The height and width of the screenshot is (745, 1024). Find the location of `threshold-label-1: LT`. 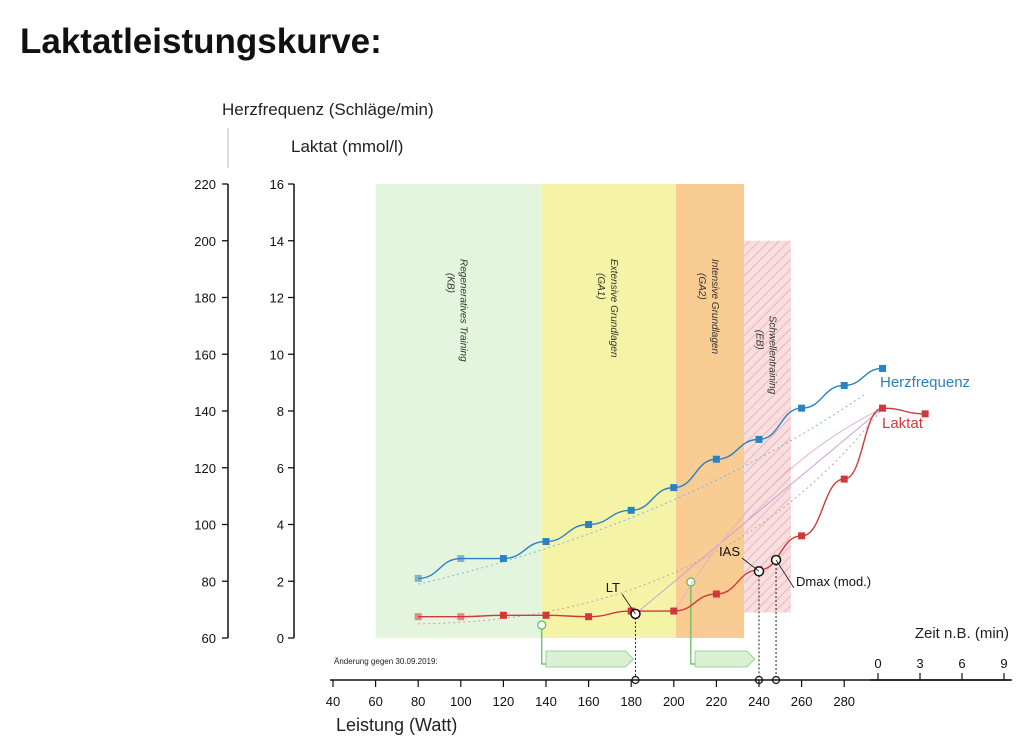

threshold-label-1: LT is located at coordinates (613, 587).